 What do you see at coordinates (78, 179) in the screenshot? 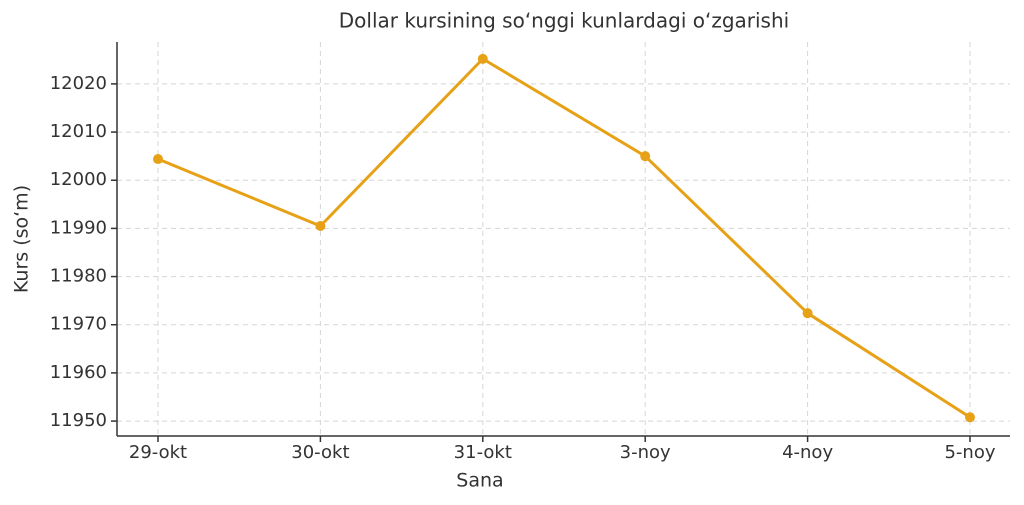
I see `y-tick-label: 12000` at bounding box center [78, 179].